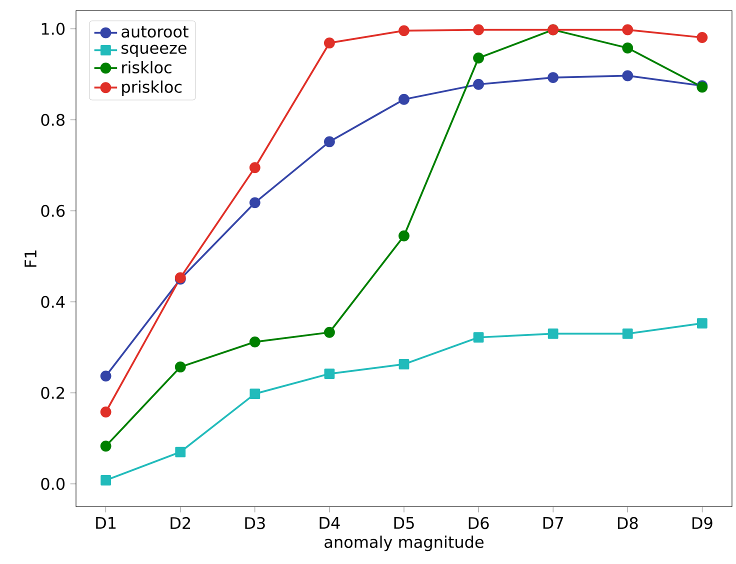  What do you see at coordinates (255, 523) in the screenshot?
I see `x-tick-label: D3` at bounding box center [255, 523].